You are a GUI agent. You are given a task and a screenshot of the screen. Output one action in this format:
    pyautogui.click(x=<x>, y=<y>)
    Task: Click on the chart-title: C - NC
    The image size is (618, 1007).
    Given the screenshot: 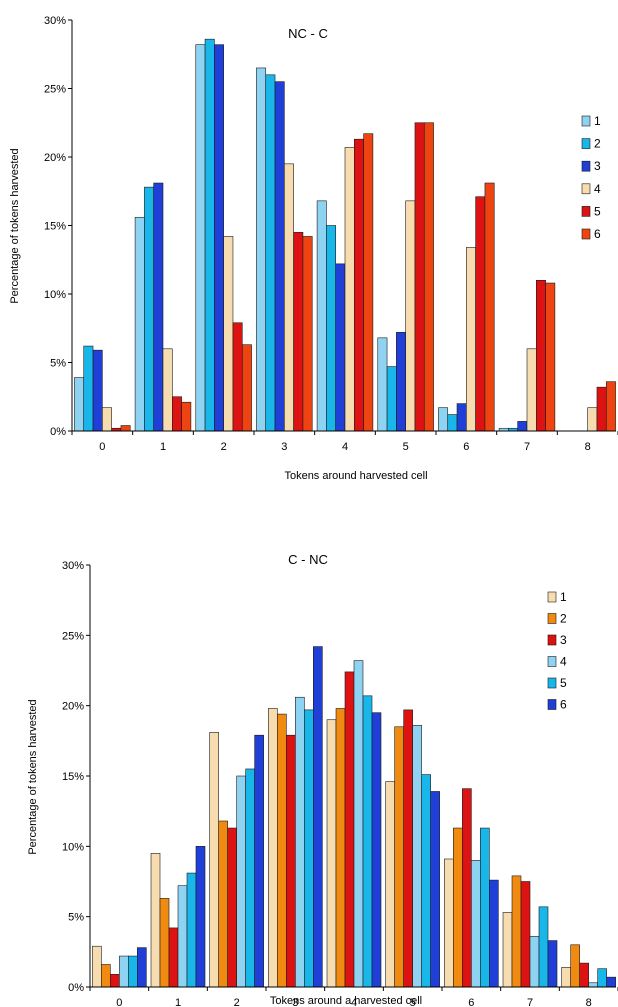 What is the action you would take?
    pyautogui.click(x=308, y=559)
    